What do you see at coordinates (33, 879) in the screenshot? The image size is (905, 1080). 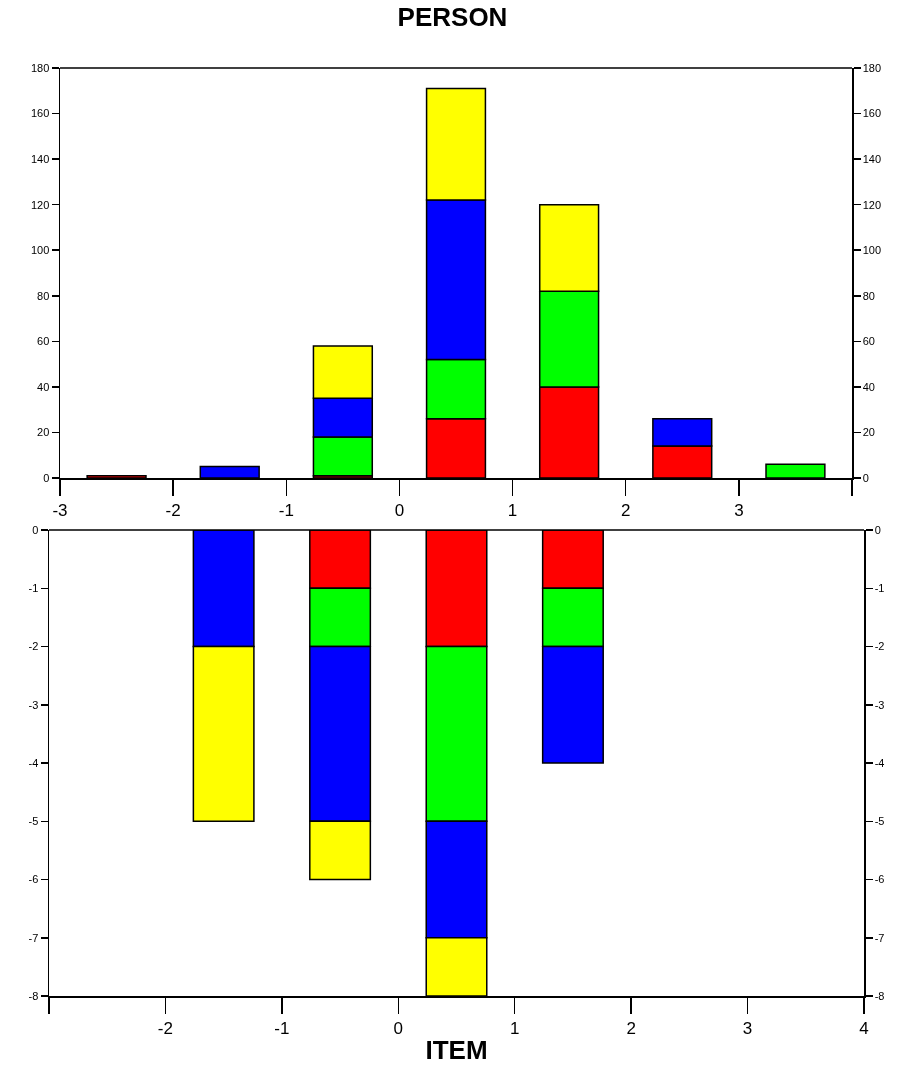 I see `y-tick-label: -6` at bounding box center [33, 879].